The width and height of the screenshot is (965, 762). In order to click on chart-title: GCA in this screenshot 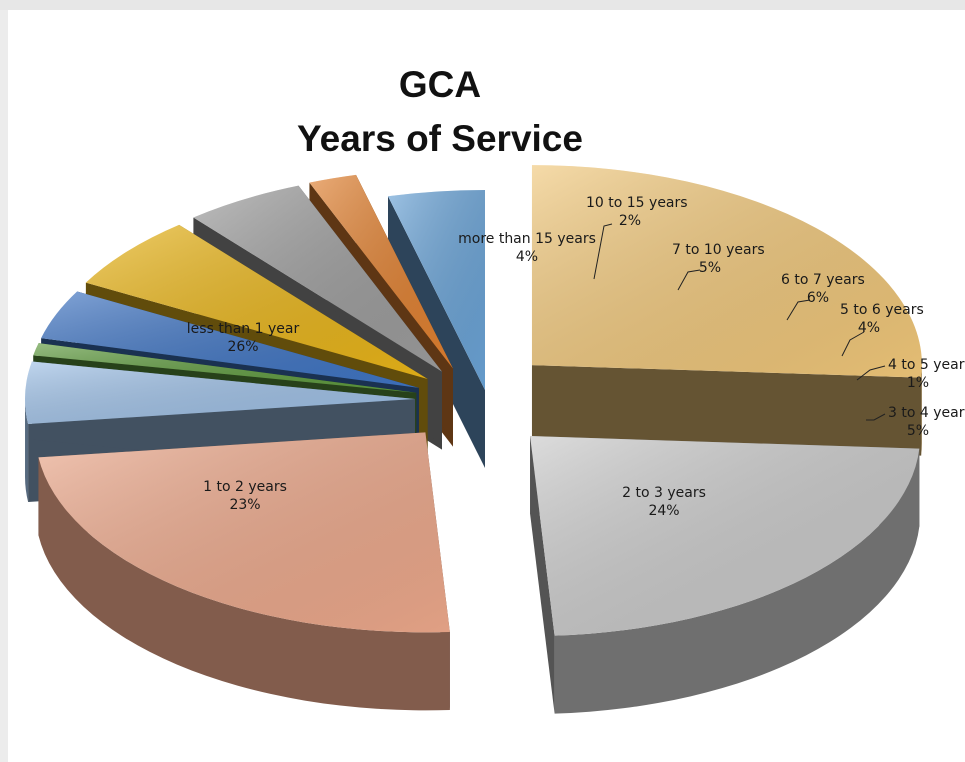, I will do `click(440, 84)`.